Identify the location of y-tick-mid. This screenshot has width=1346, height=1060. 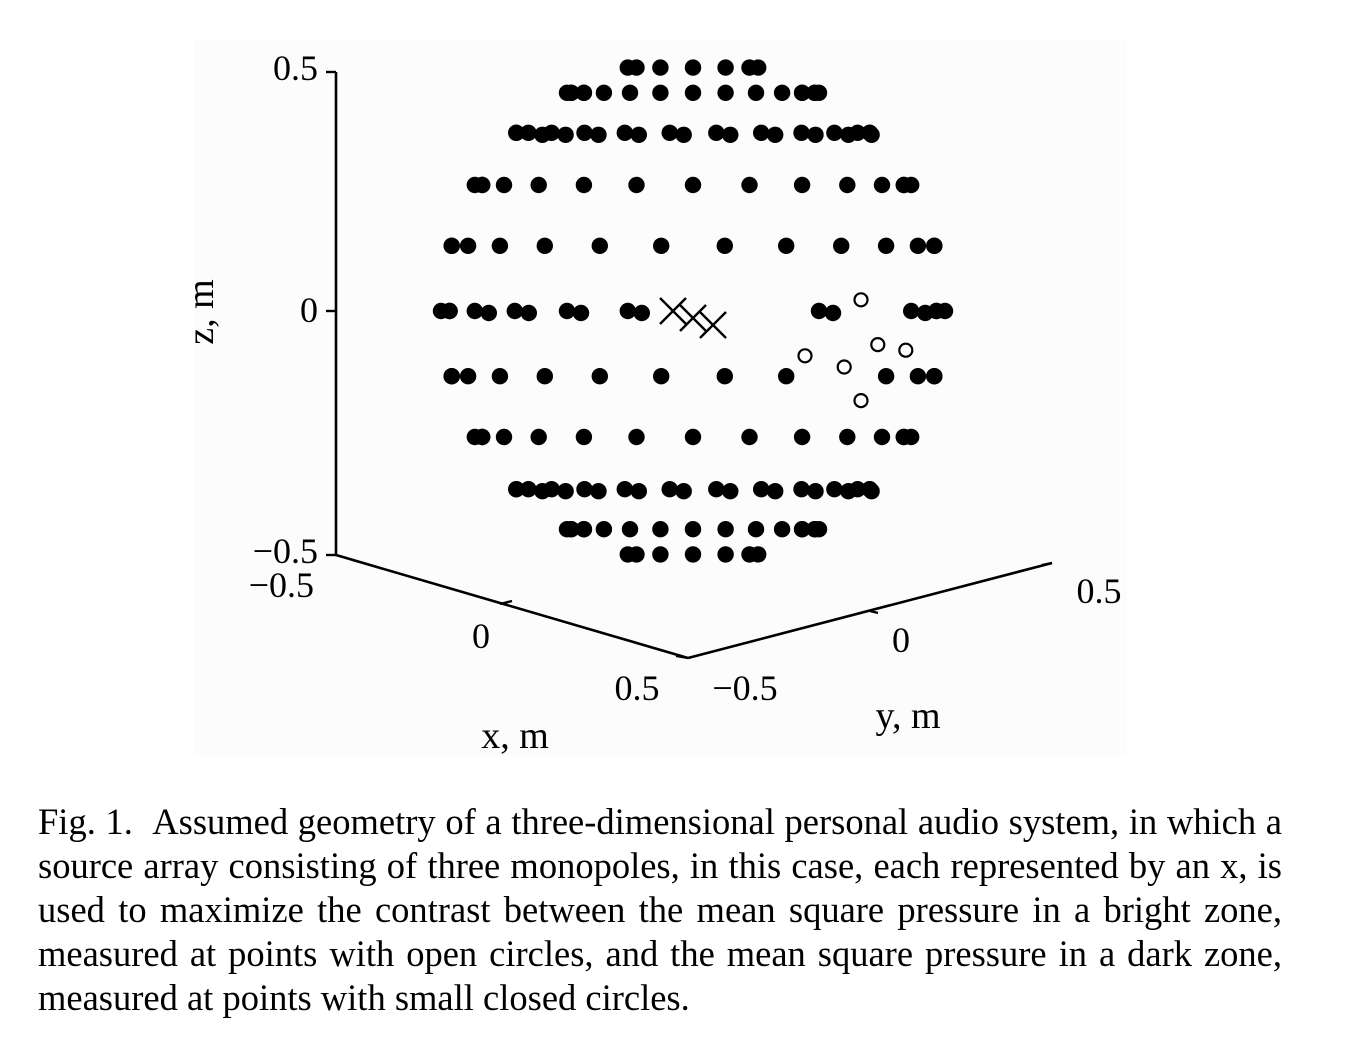
(874, 612).